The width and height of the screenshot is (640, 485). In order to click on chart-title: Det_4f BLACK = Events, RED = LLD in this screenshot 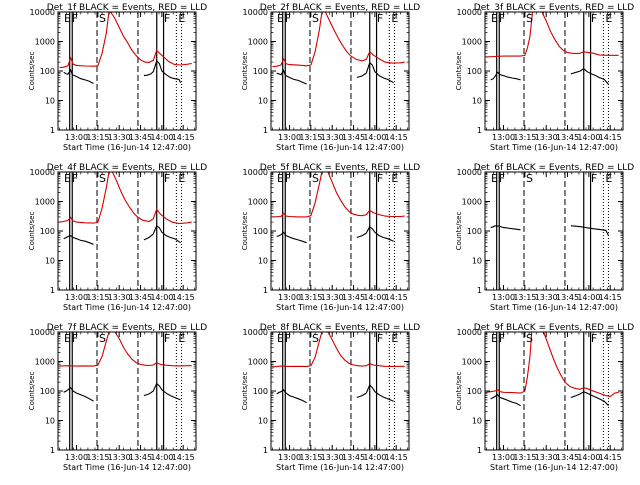, I will do `click(127, 168)`.